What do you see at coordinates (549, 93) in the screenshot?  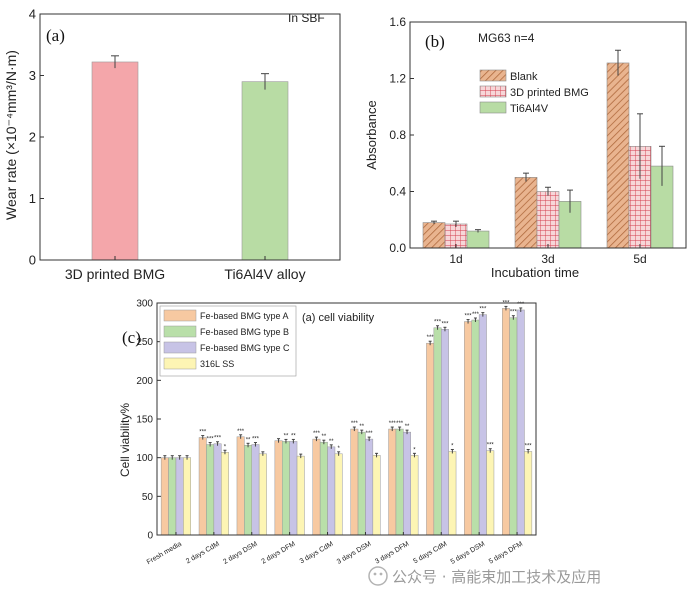 I see `legend-label: 3D printed BMG` at bounding box center [549, 93].